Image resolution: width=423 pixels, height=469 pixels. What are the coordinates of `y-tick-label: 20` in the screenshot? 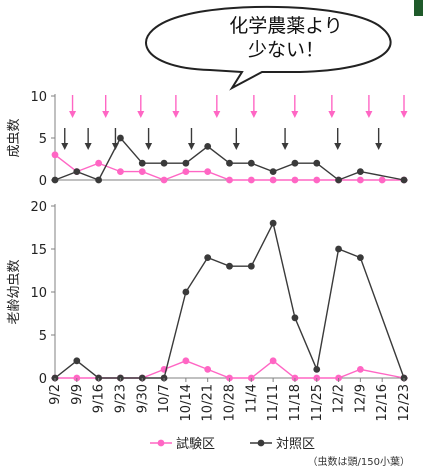 It's located at (38, 207).